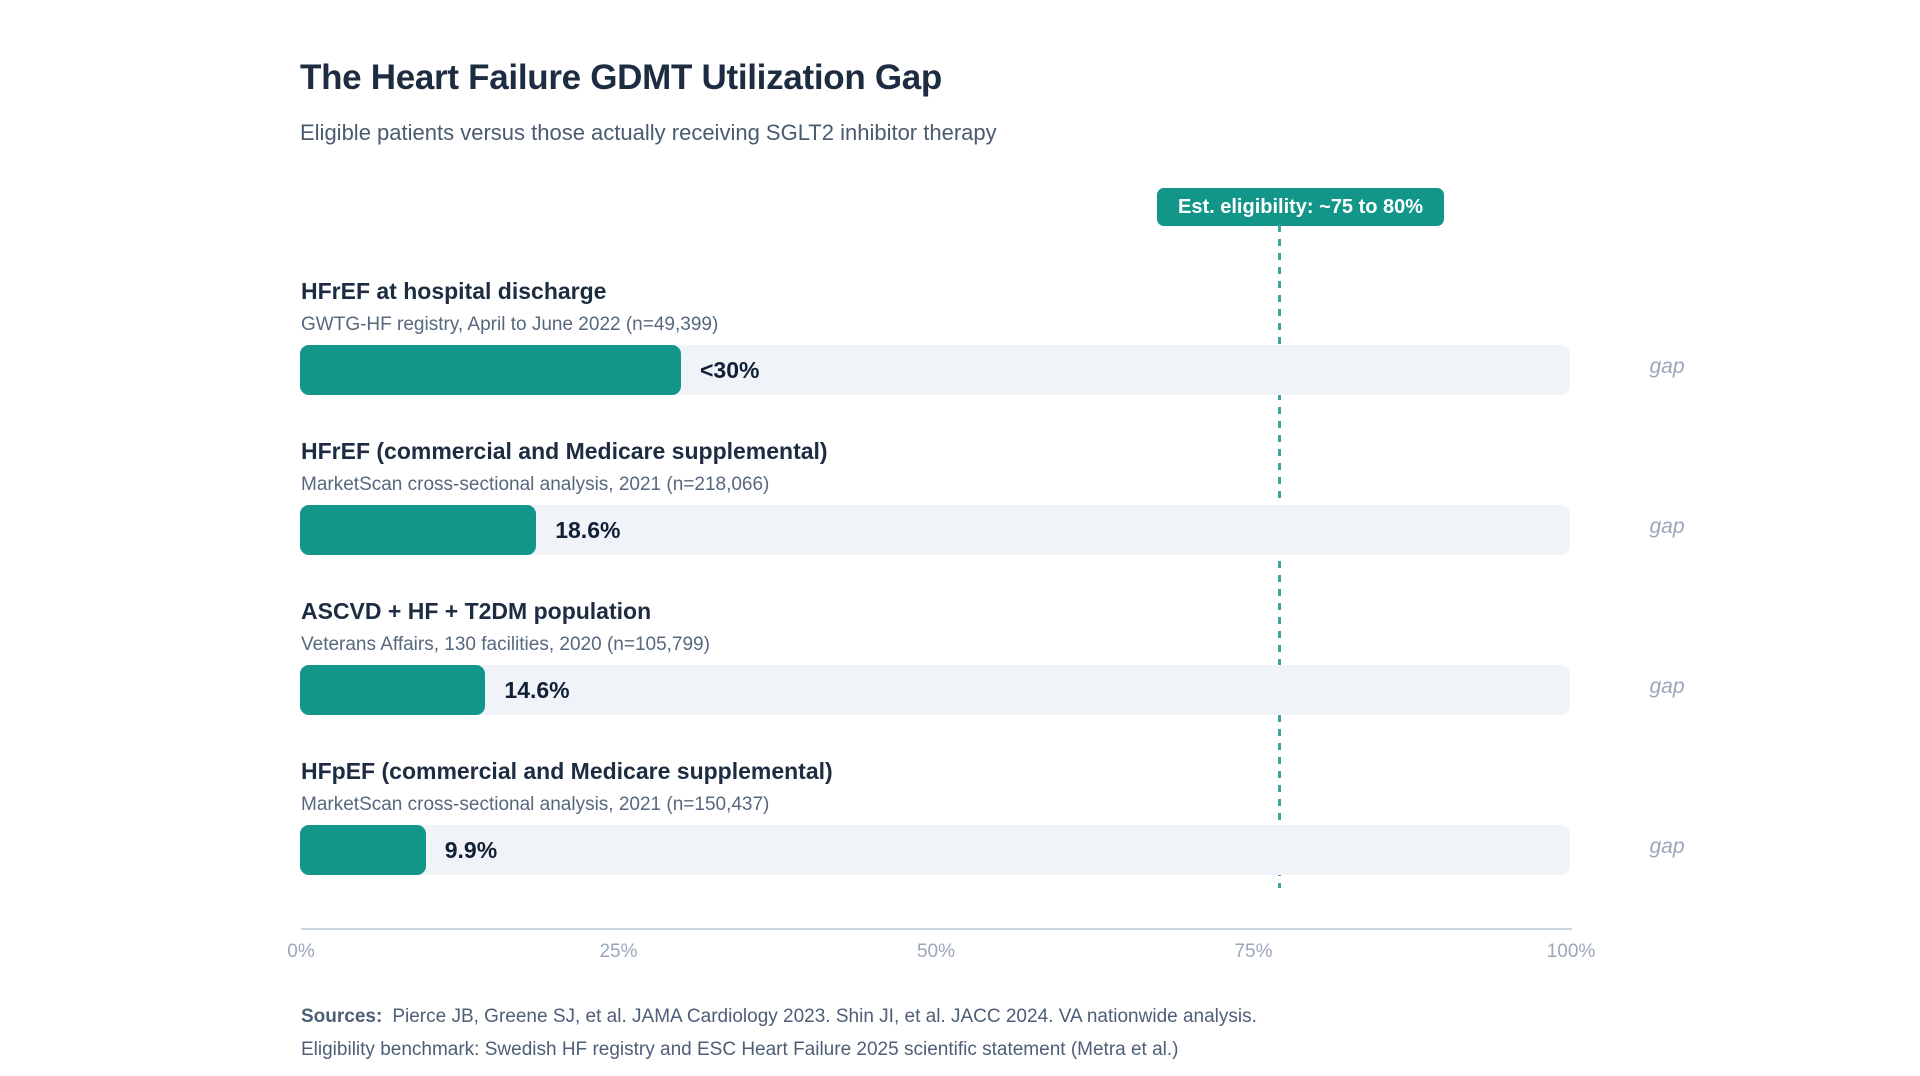 This screenshot has width=1920, height=1076. I want to click on bar-track: <30%, so click(935, 370).